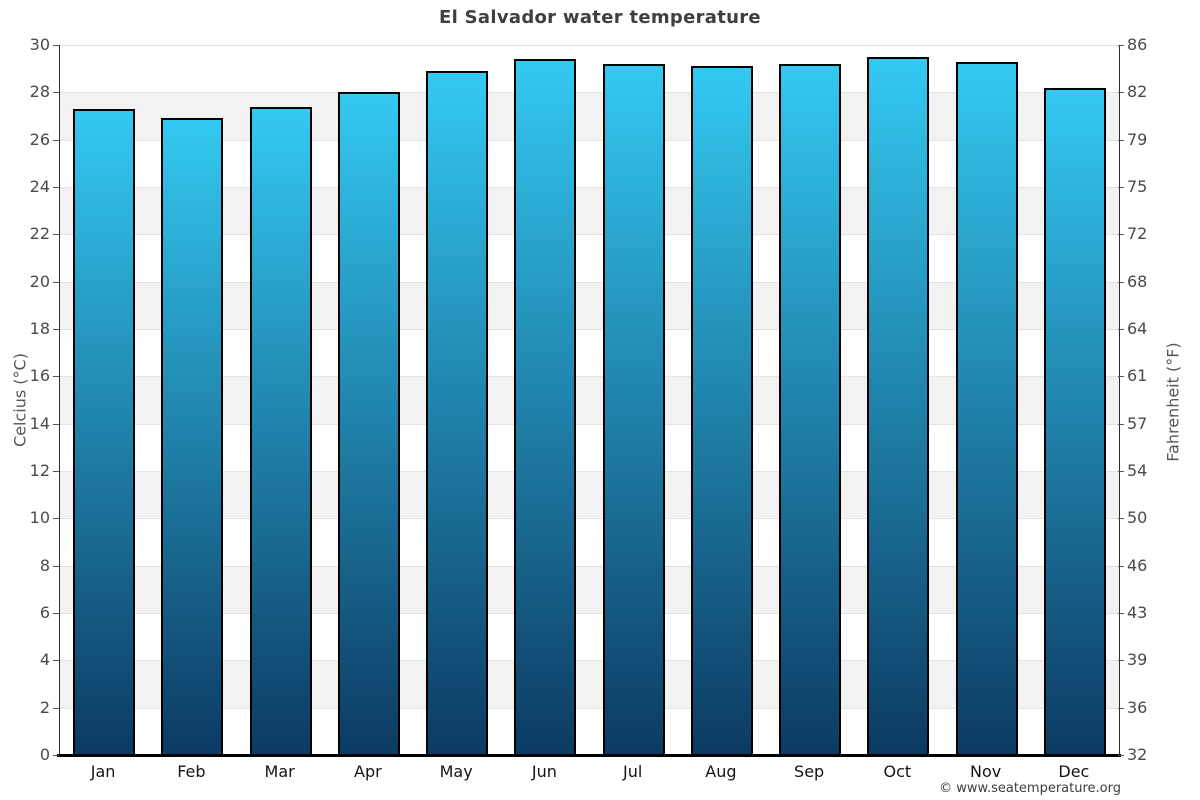 This screenshot has height=800, width=1200. Describe the element at coordinates (1074, 771) in the screenshot. I see `x-tick-month: Dec` at that location.